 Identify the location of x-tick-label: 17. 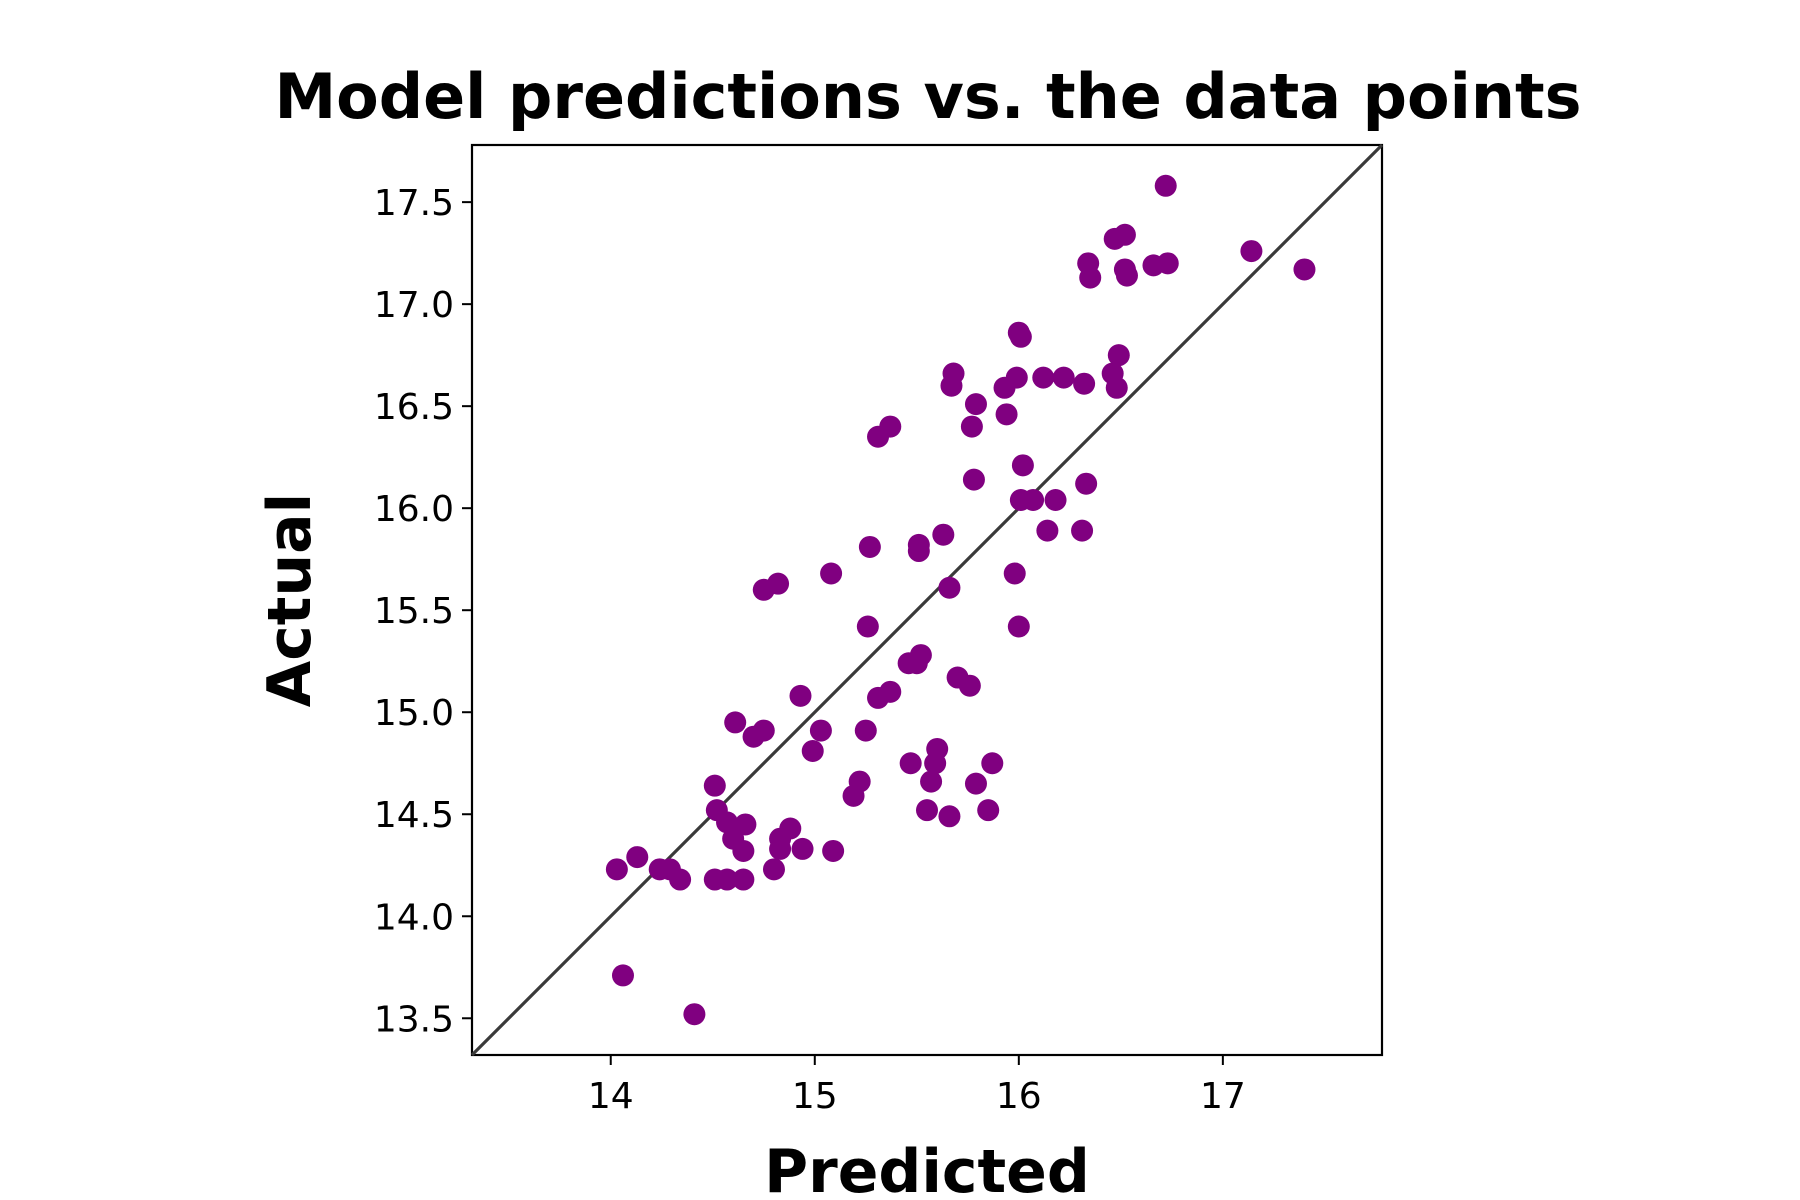
(1223, 1096).